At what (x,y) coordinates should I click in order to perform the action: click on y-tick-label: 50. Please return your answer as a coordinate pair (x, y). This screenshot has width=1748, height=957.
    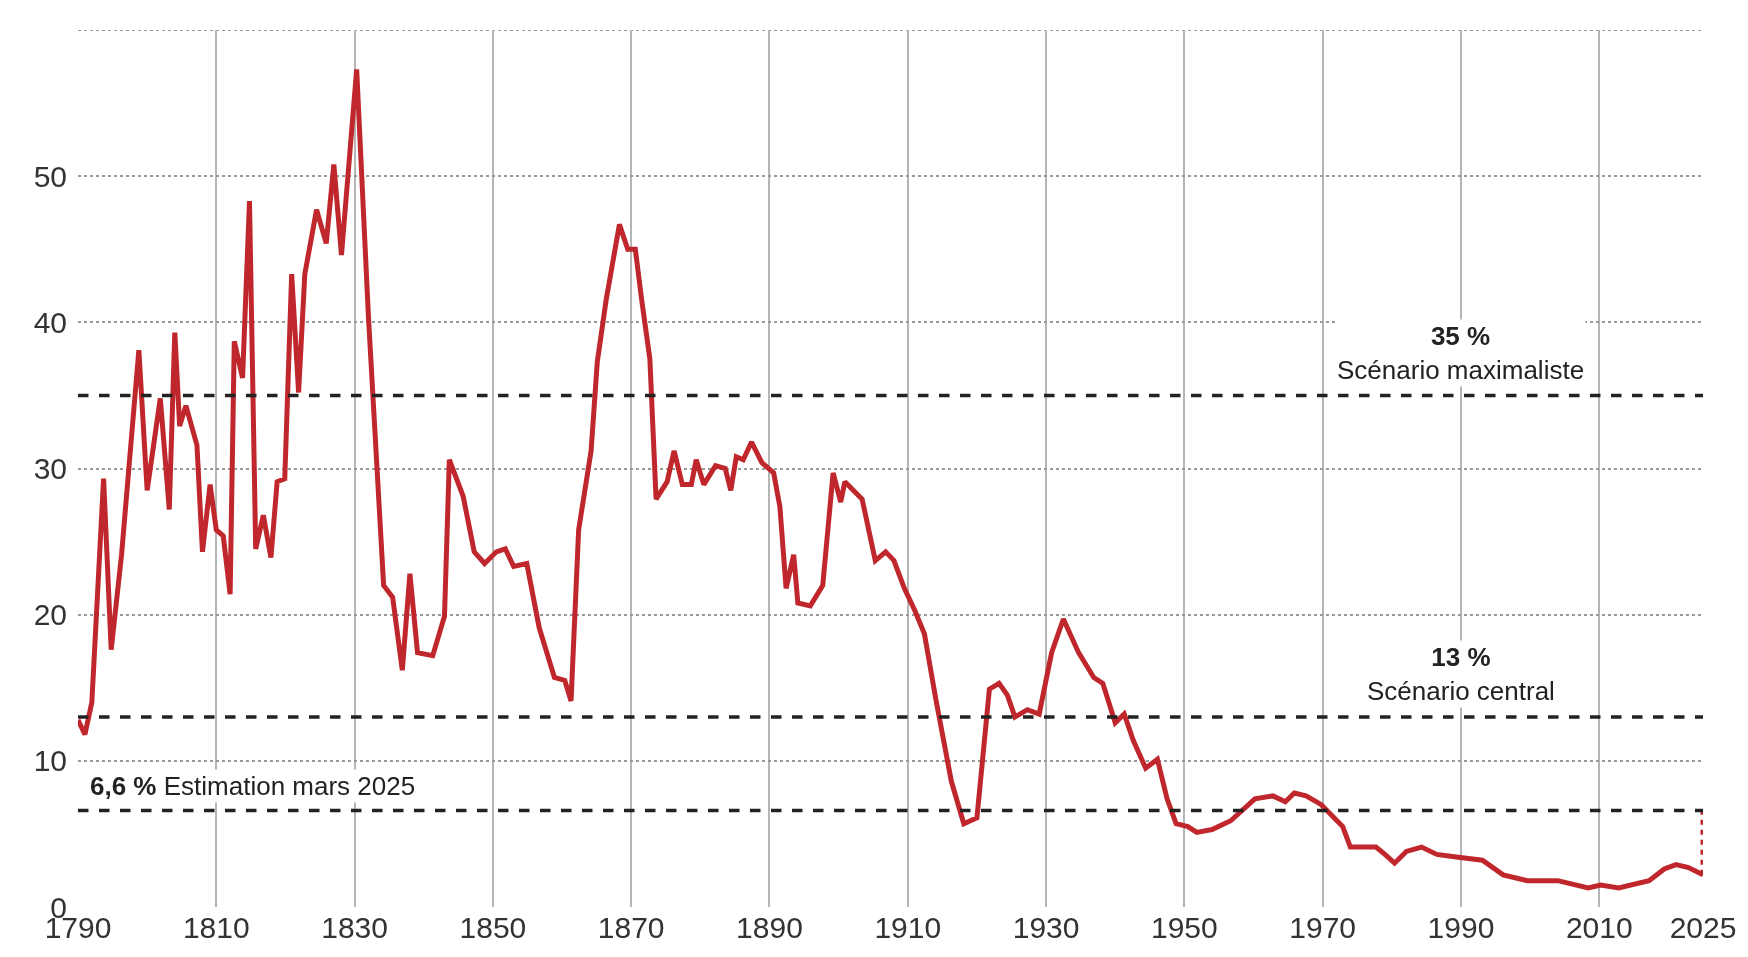
    Looking at the image, I should click on (50, 176).